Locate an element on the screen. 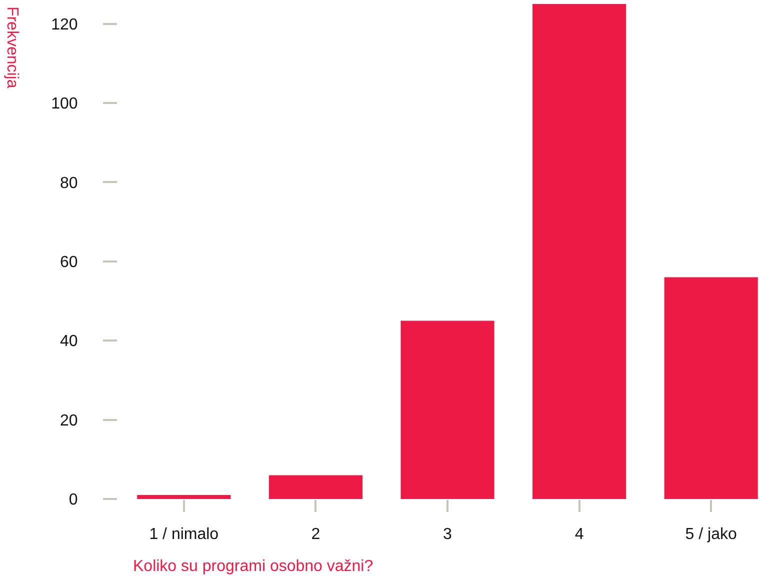 The height and width of the screenshot is (587, 777). y-tick-label: 20 is located at coordinates (69, 421).